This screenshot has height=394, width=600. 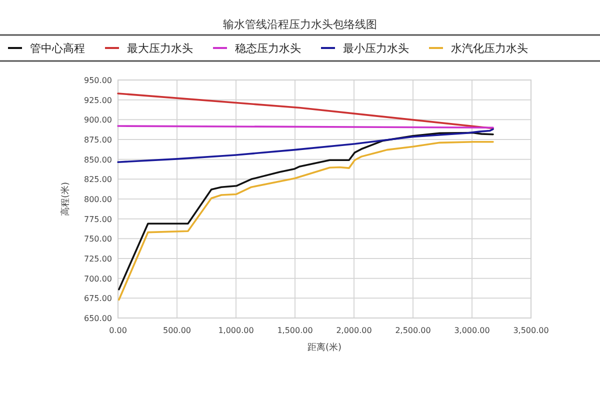 I want to click on chart-title: 输水管线沿程压力水头包络线图, so click(x=300, y=24).